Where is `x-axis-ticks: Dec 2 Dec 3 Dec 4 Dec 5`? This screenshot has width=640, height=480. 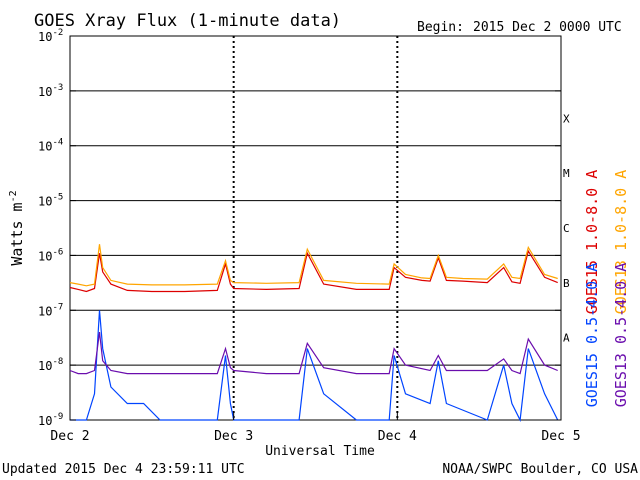 x-axis-ticks: Dec 2 Dec 3 Dec 4 Dec 5 is located at coordinates (315, 428).